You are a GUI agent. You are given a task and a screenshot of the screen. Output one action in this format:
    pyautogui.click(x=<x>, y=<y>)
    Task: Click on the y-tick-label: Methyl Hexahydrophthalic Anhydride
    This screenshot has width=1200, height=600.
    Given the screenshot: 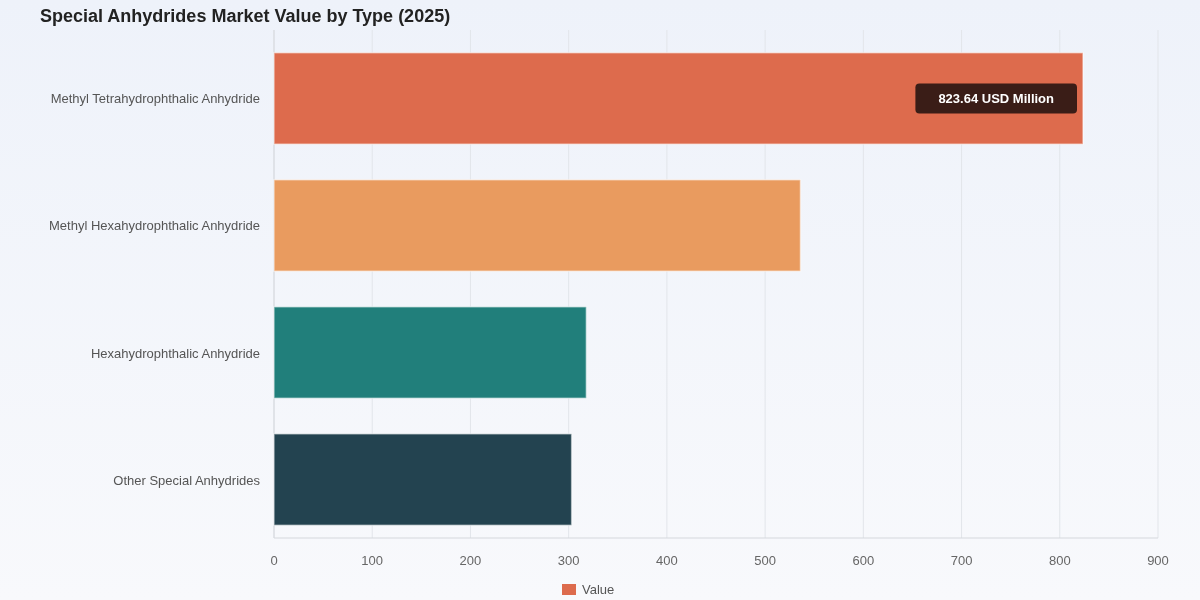 What is the action you would take?
    pyautogui.click(x=154, y=226)
    